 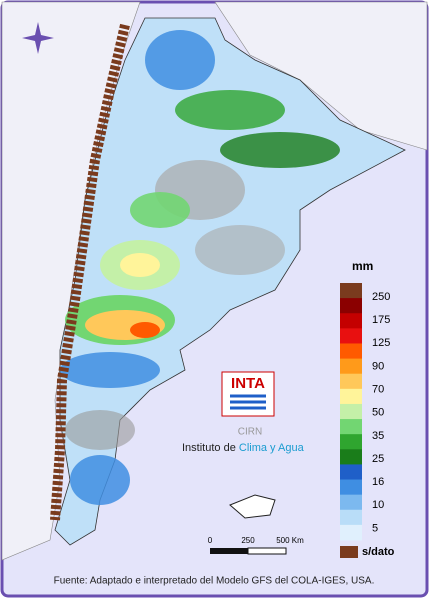 What do you see at coordinates (248, 383) in the screenshot?
I see `logo-brand: INTA` at bounding box center [248, 383].